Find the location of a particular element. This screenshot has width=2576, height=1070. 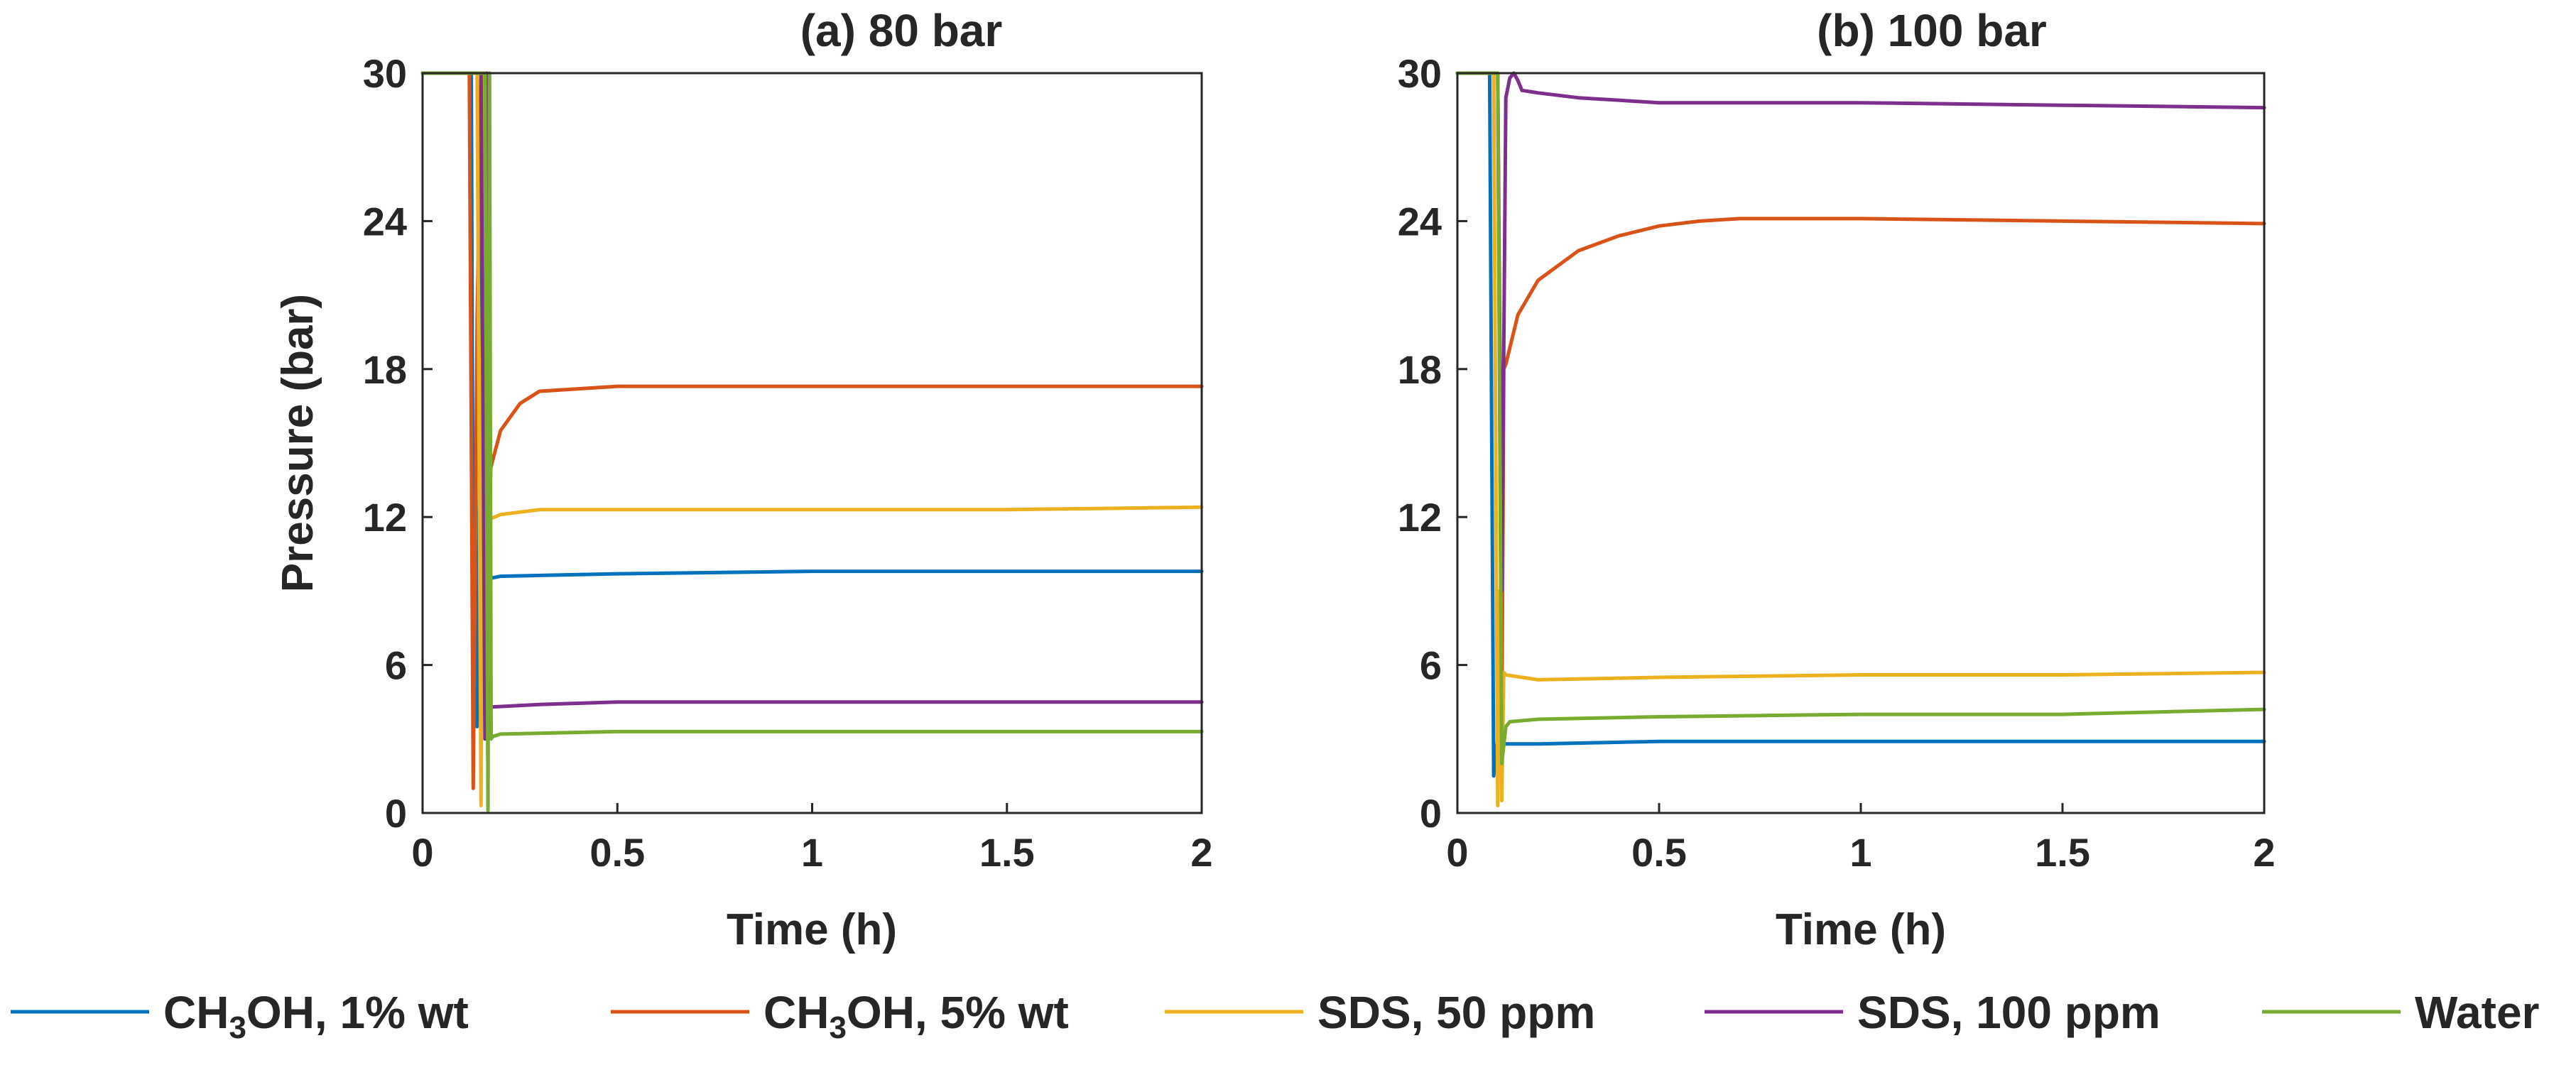

legend-item-ch3oh-1pct: CH3OH, 1% wt is located at coordinates (240, 1016).